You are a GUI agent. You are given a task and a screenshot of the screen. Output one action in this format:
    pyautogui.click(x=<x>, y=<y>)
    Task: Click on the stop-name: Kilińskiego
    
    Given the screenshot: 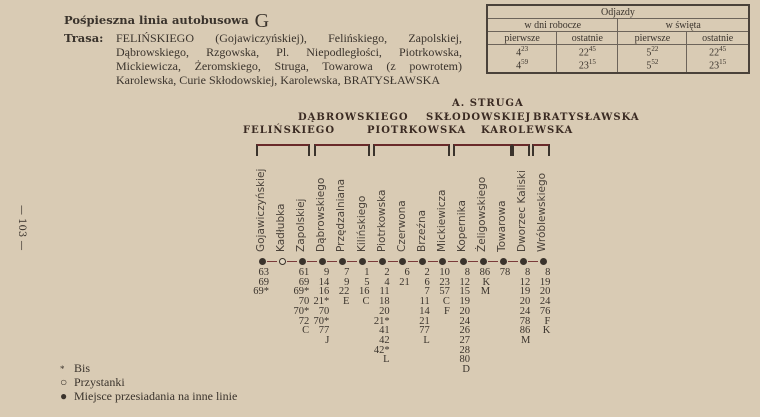 What is the action you would take?
    pyautogui.click(x=361, y=223)
    